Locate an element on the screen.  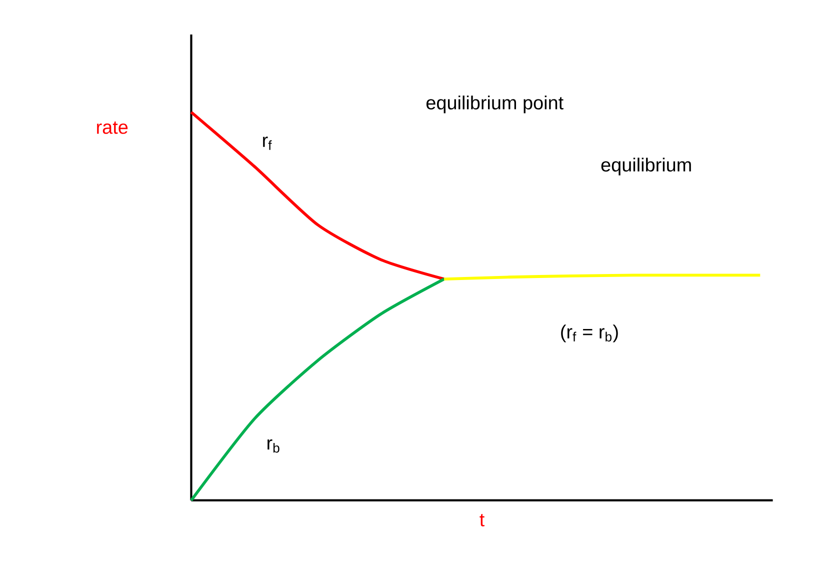
annotation: equilibrium point is located at coordinates (495, 104).